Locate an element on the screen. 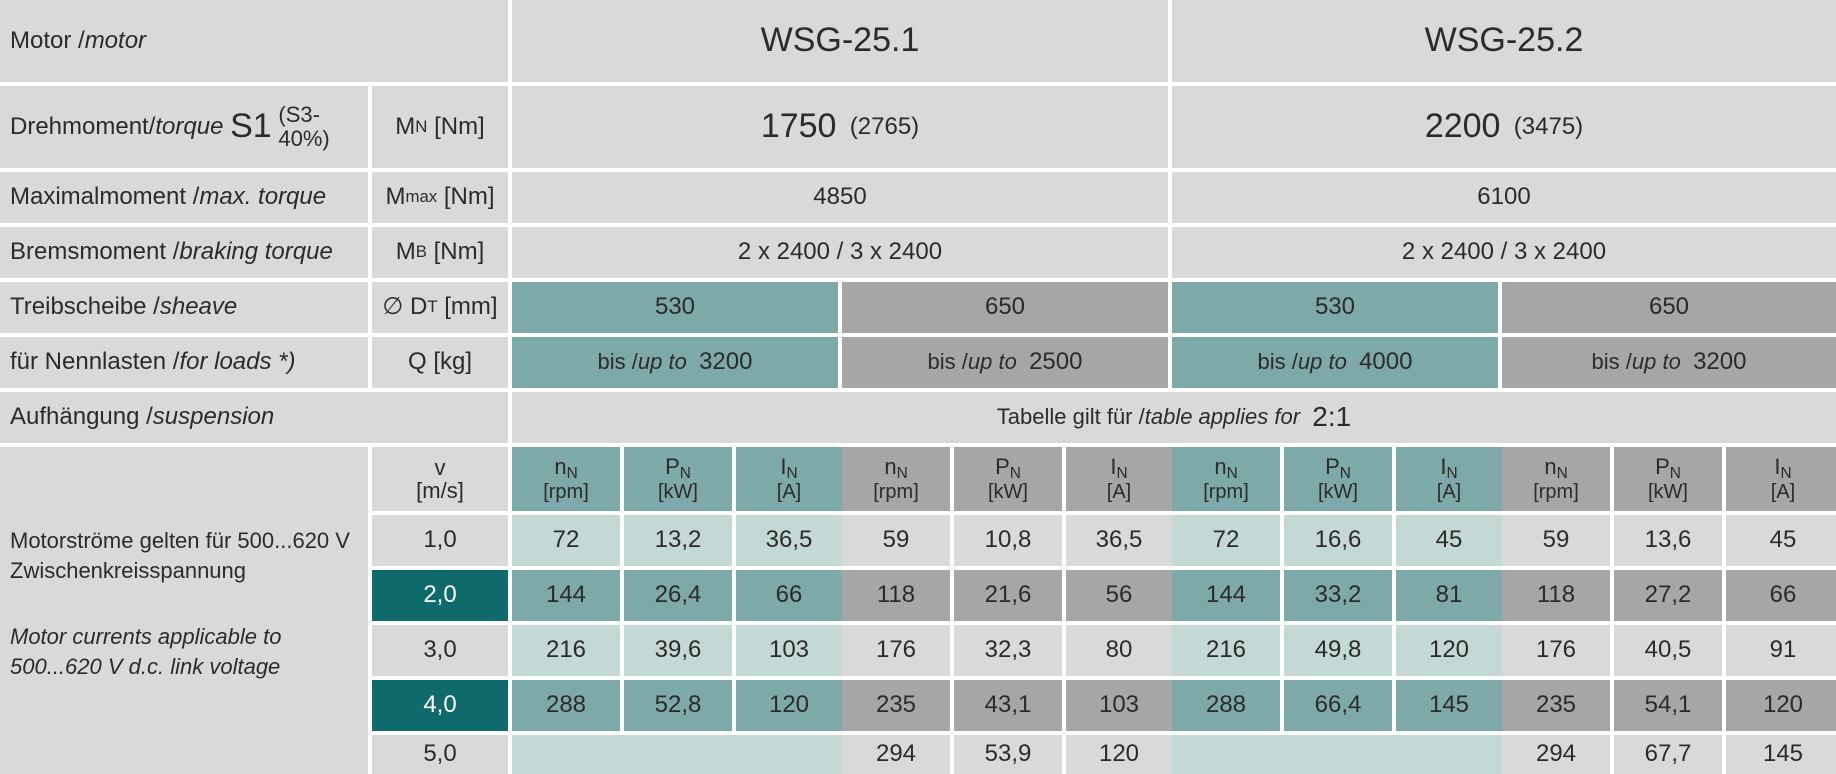 The height and width of the screenshot is (774, 1836). torque-v2: 2200 is located at coordinates (1462, 126).